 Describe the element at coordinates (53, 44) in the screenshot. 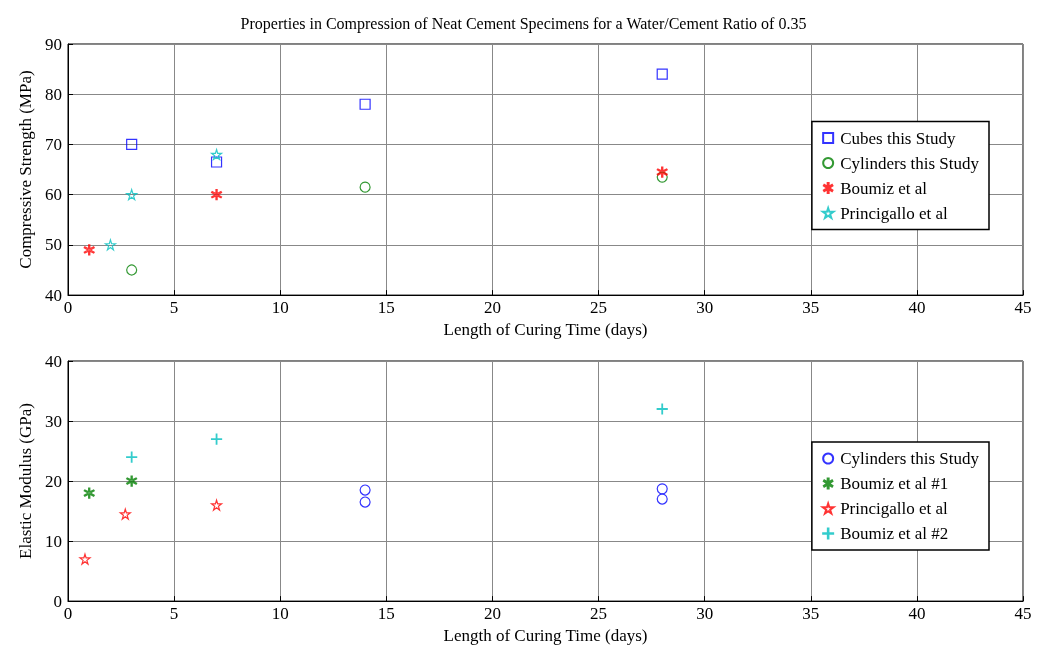

I see `y-tick-label: 90` at that location.